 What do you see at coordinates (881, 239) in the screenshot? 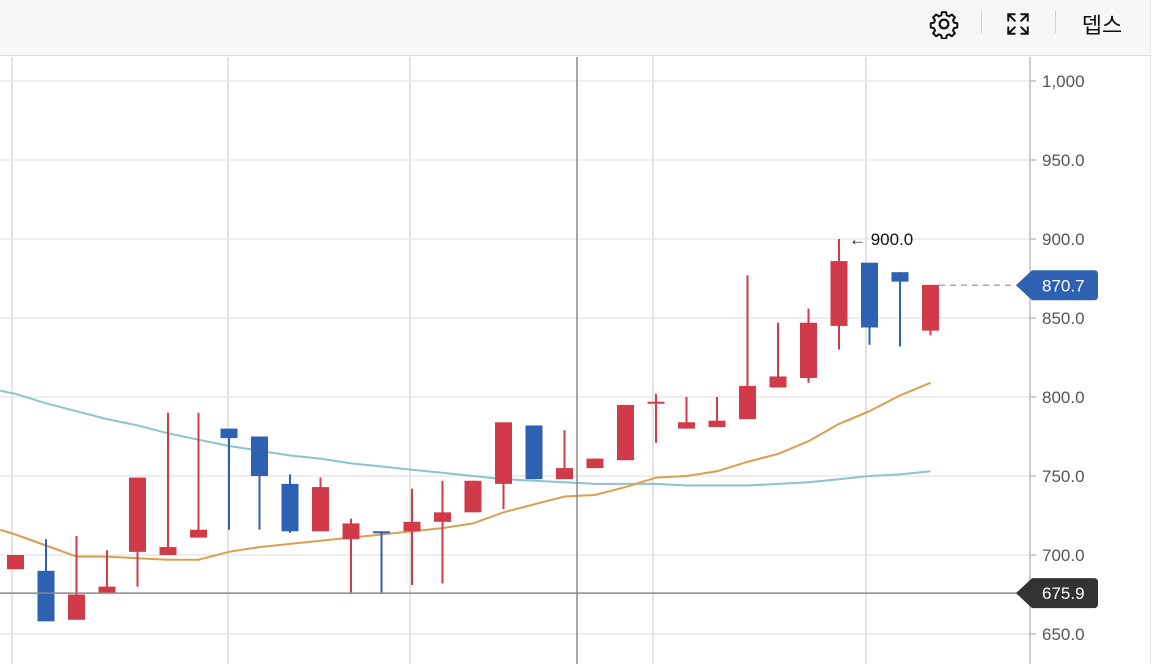
I see `high-price-annotation: ← 900.0` at bounding box center [881, 239].